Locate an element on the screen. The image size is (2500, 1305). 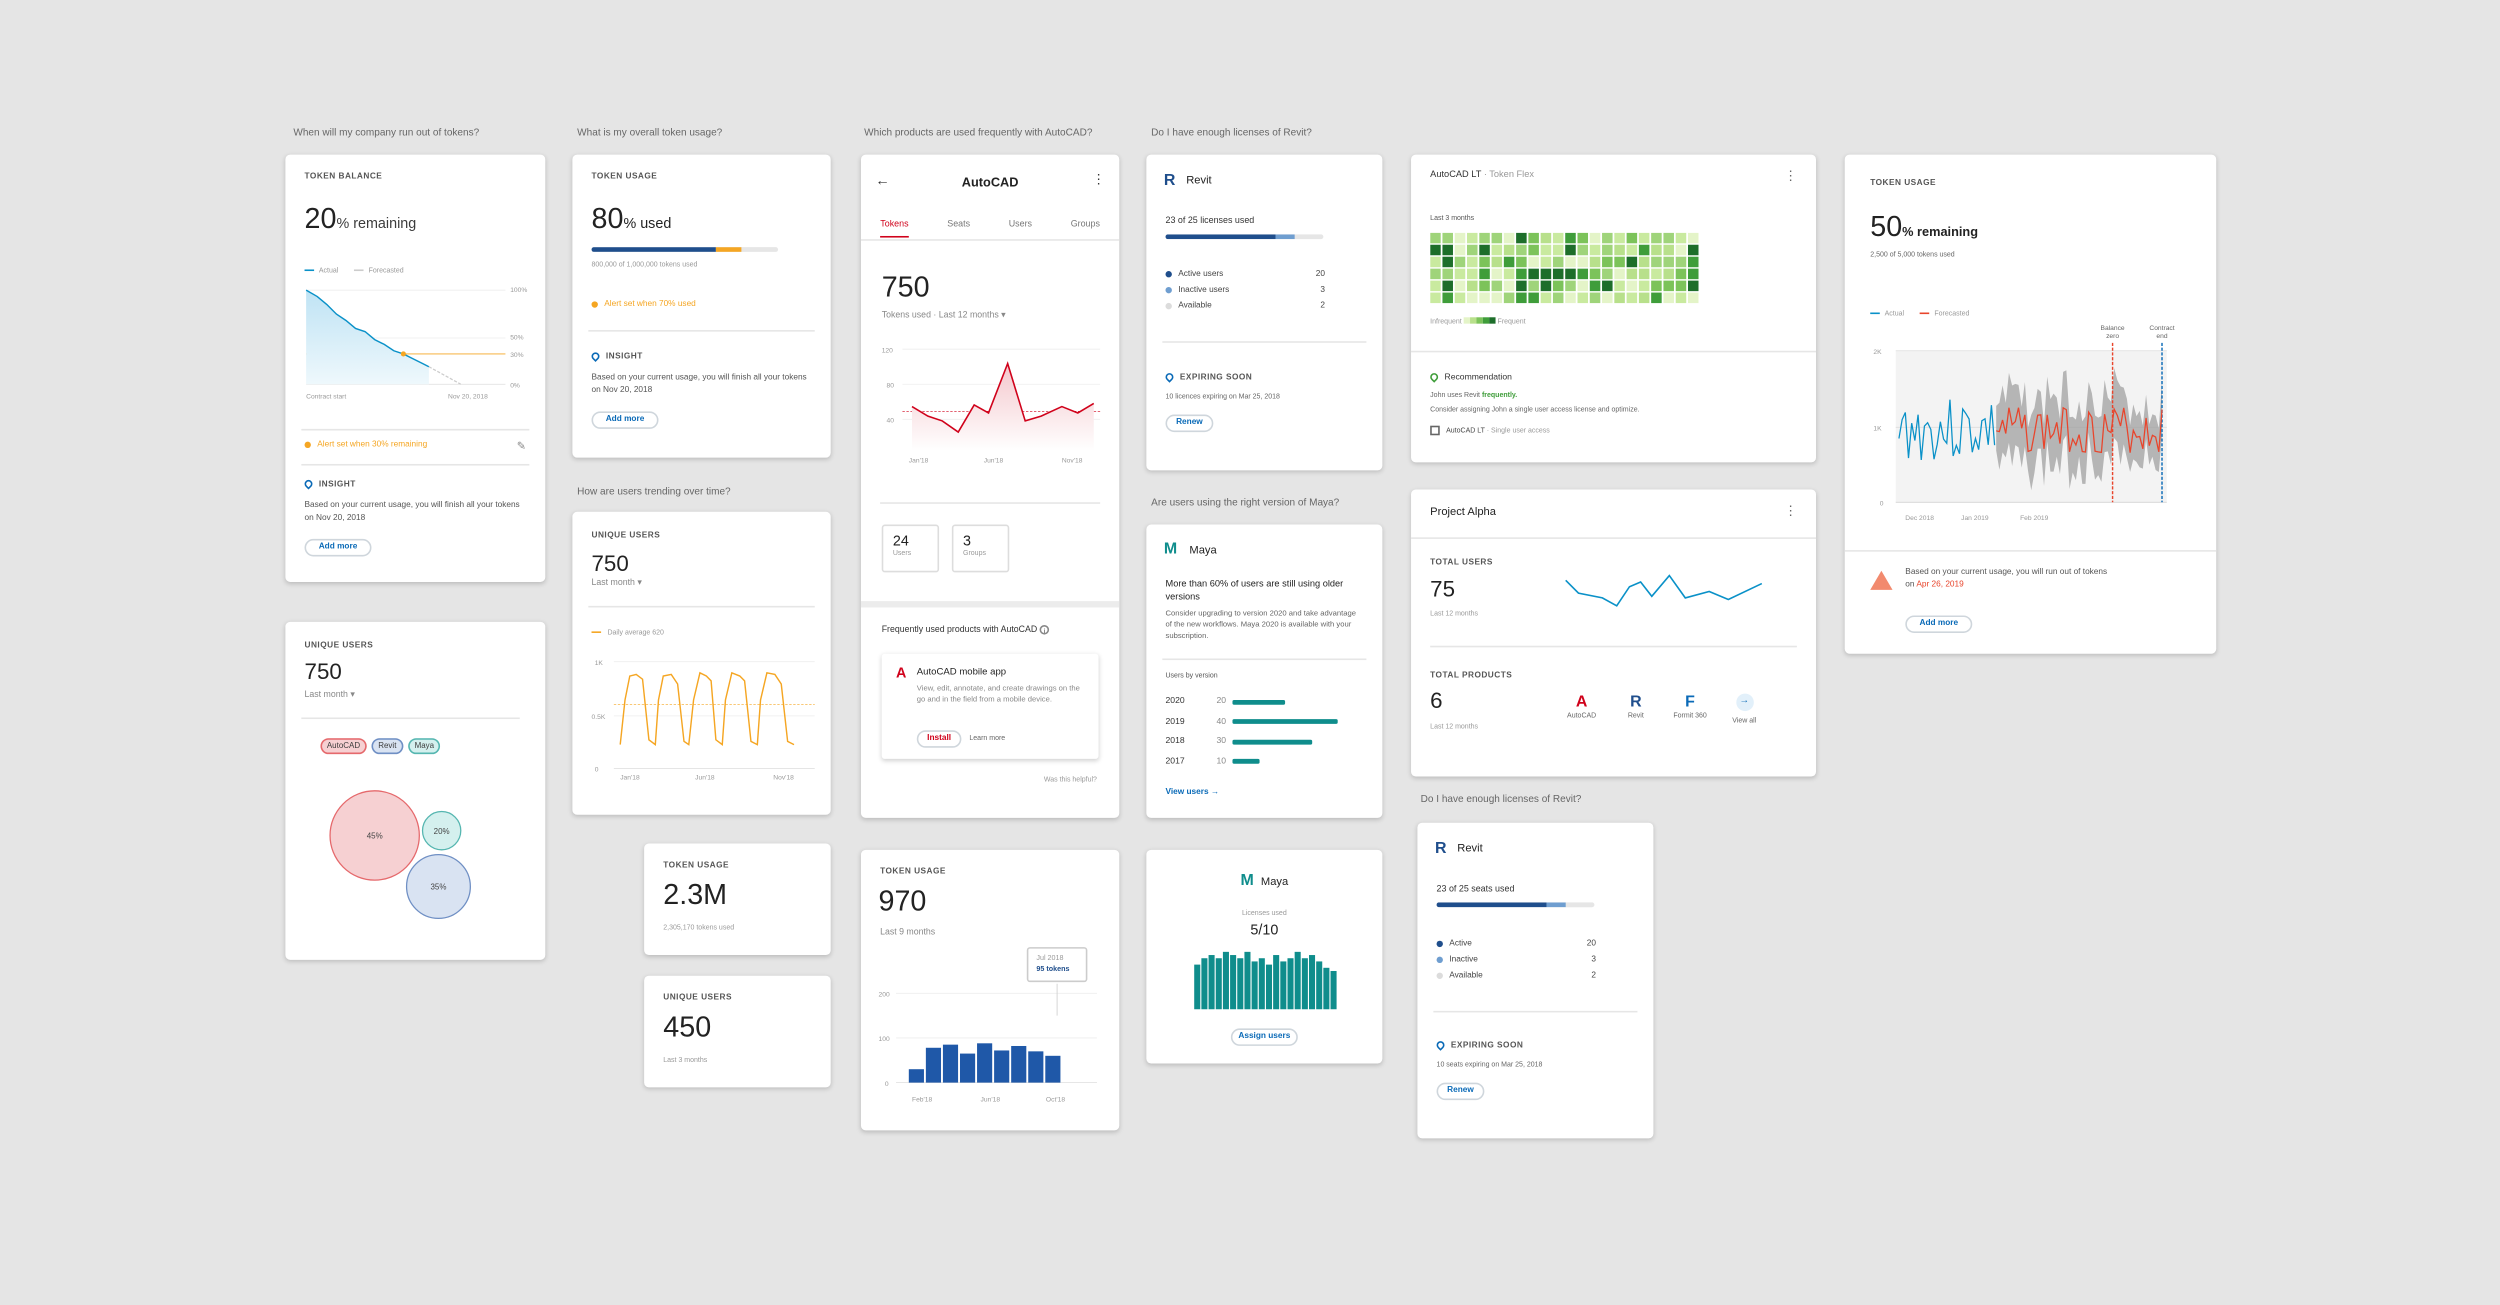
y-tick-label: 0 is located at coordinates (1882, 503).